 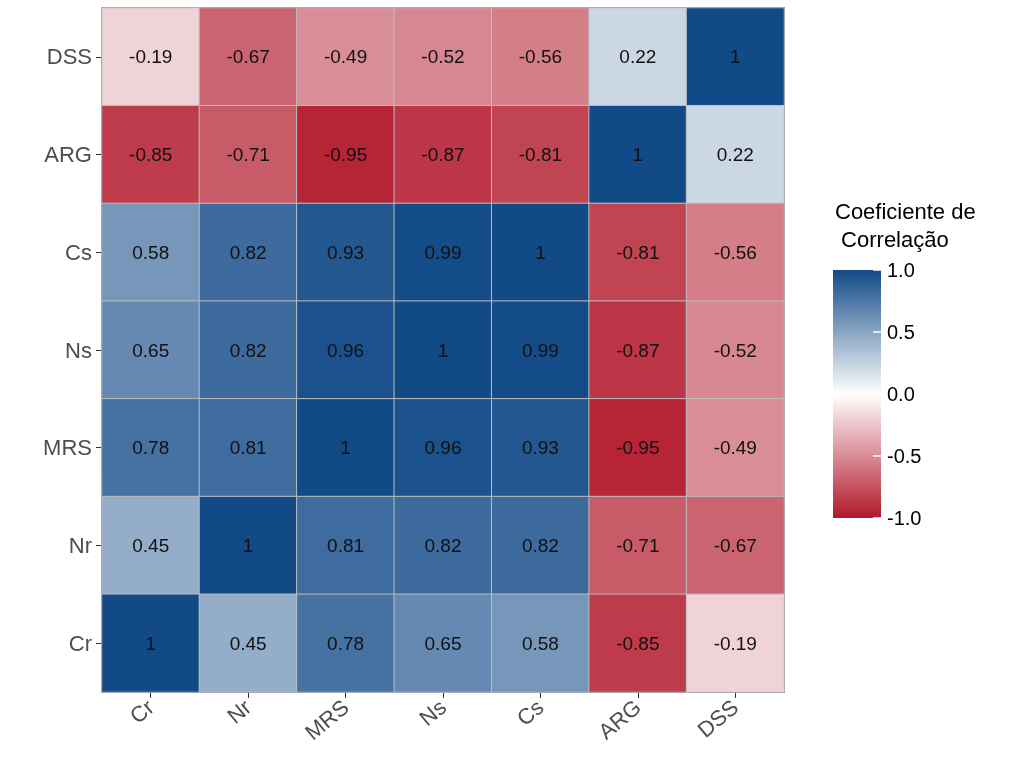 What do you see at coordinates (78, 252) in the screenshot?
I see `y-tick-label: Cs` at bounding box center [78, 252].